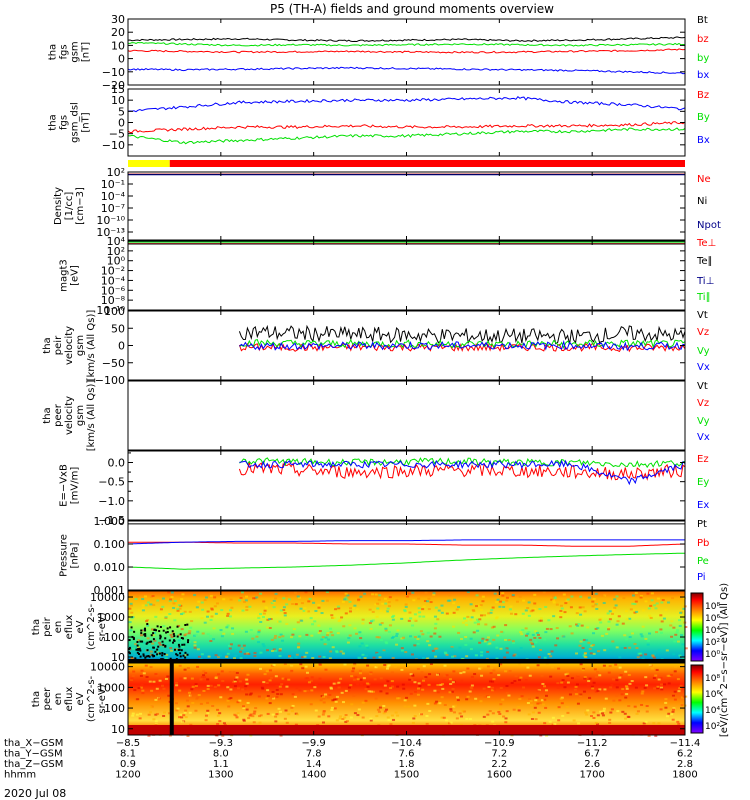  Describe the element at coordinates (712, 619) in the screenshot. I see `colorbar-tick-label: 10⁶` at that location.